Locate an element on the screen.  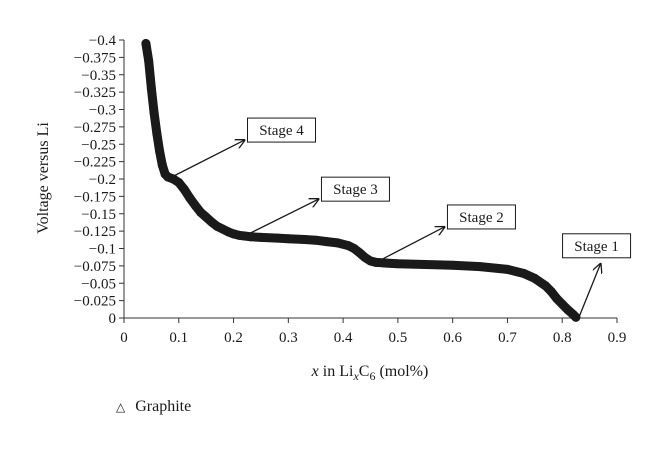
y-tick-label: −0.275 is located at coordinates (95, 128).